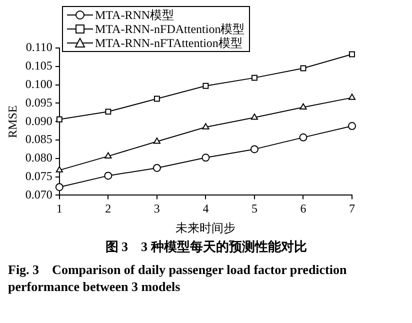 The width and height of the screenshot is (412, 323). What do you see at coordinates (38, 194) in the screenshot?
I see `y-tick-label: 0.070` at bounding box center [38, 194].